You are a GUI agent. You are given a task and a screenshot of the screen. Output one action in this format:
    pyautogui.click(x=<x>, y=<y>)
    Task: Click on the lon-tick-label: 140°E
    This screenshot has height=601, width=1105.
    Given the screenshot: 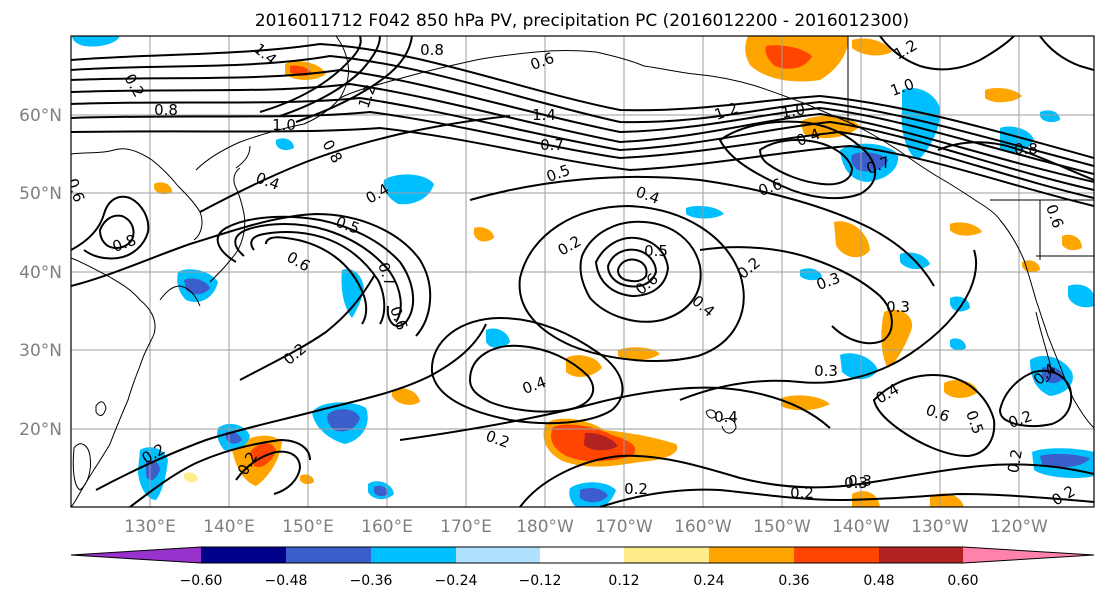 What is the action you would take?
    pyautogui.click(x=229, y=527)
    